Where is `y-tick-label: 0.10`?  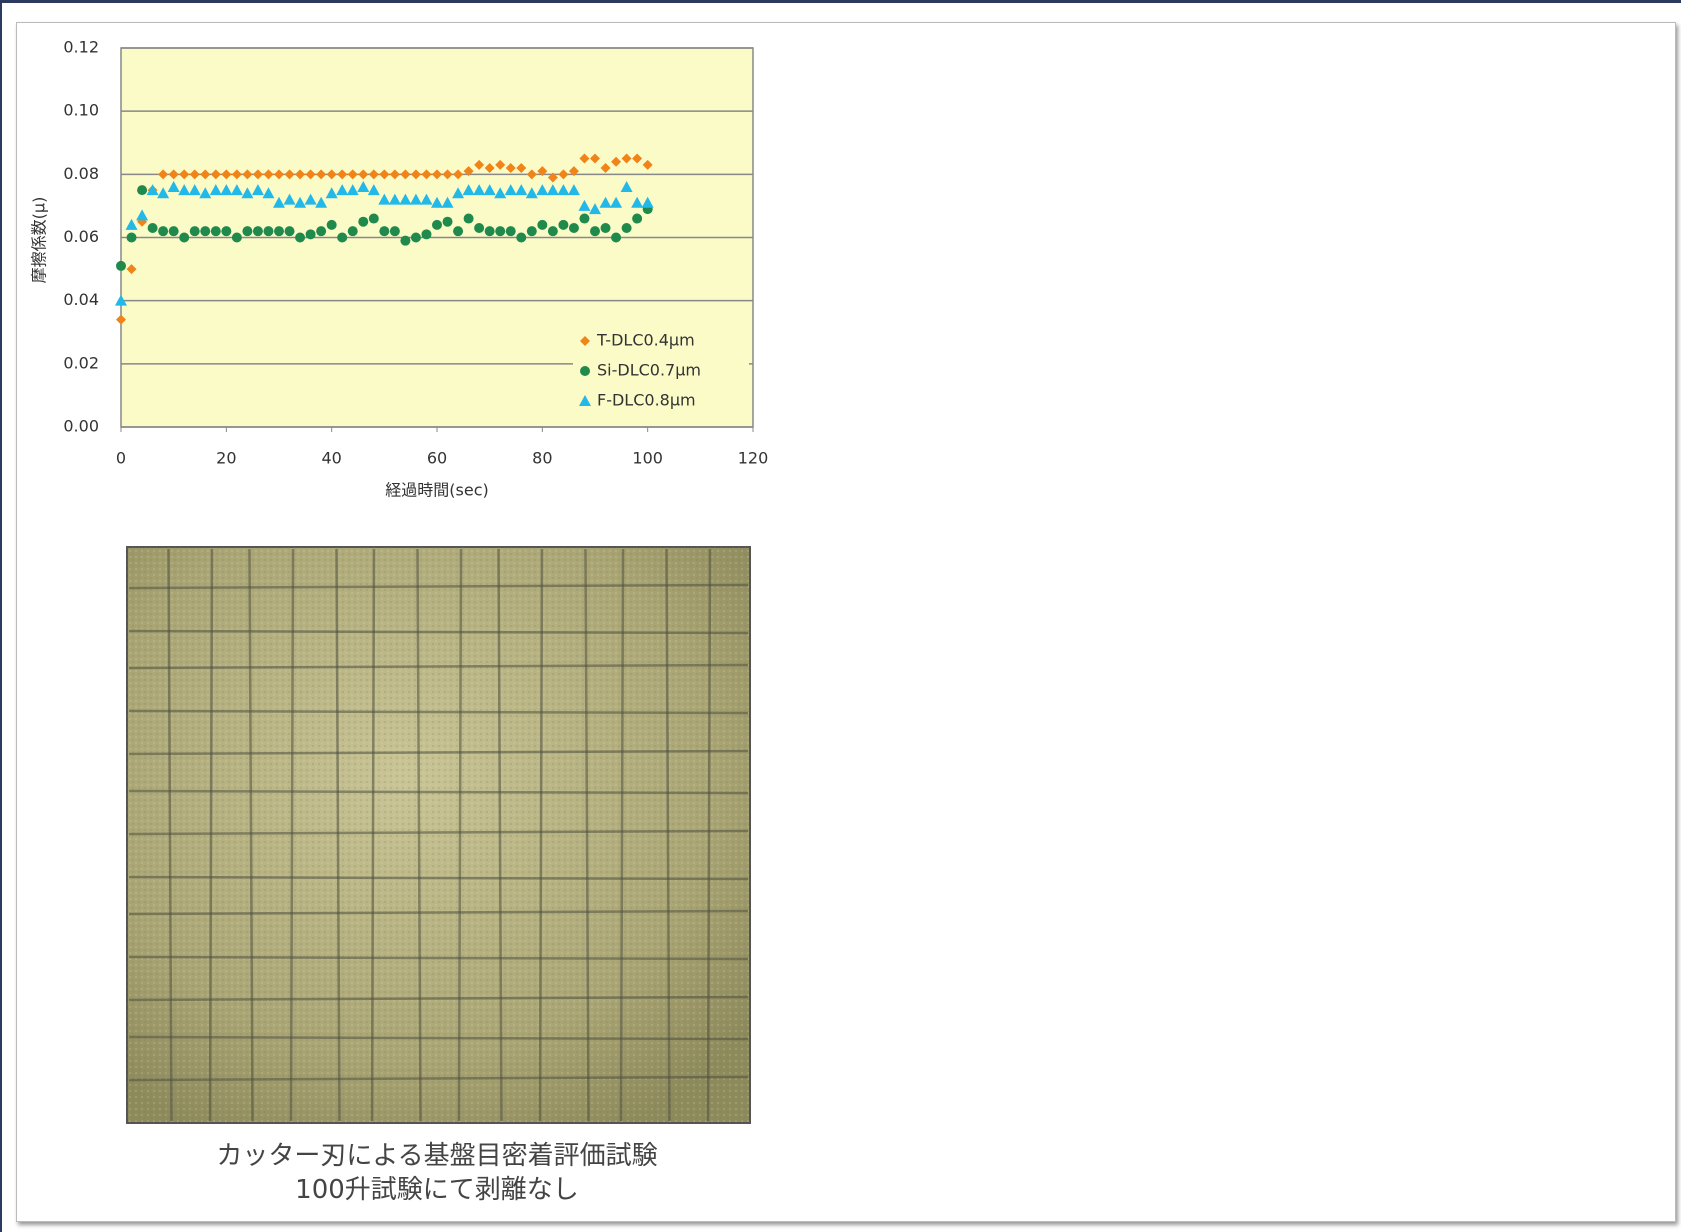
y-tick-label: 0.10 is located at coordinates (81, 110).